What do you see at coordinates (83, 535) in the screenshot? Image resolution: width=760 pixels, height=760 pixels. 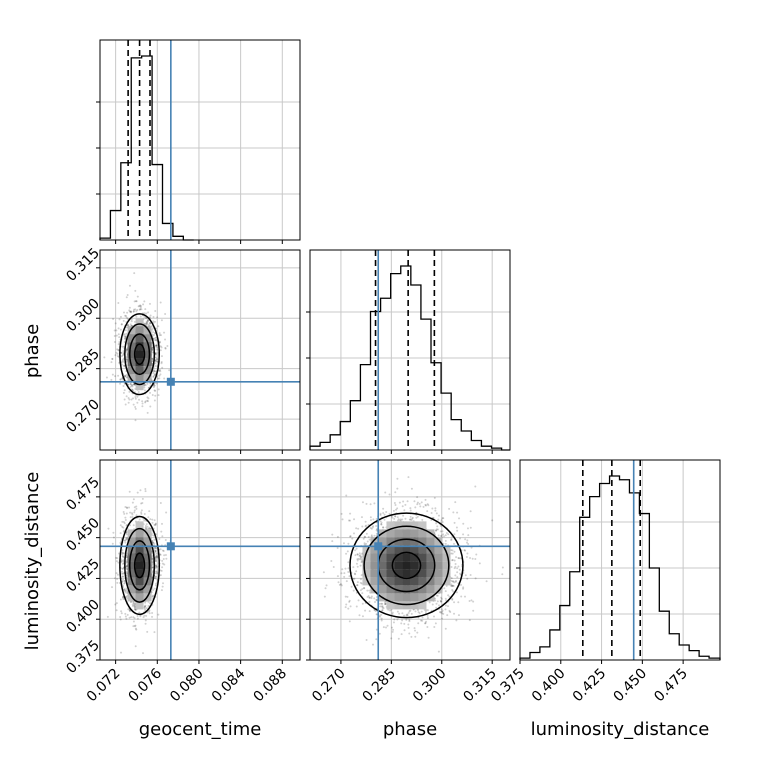 I see `y-tick-label-luminosity_distance: 0.450` at bounding box center [83, 535].